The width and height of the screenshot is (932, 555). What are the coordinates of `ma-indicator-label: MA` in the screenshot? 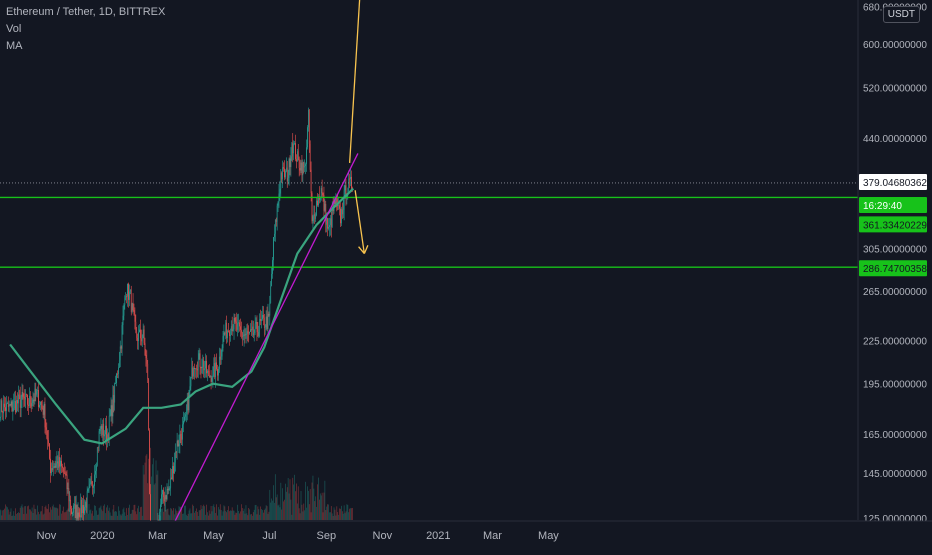 It's located at (85, 46).